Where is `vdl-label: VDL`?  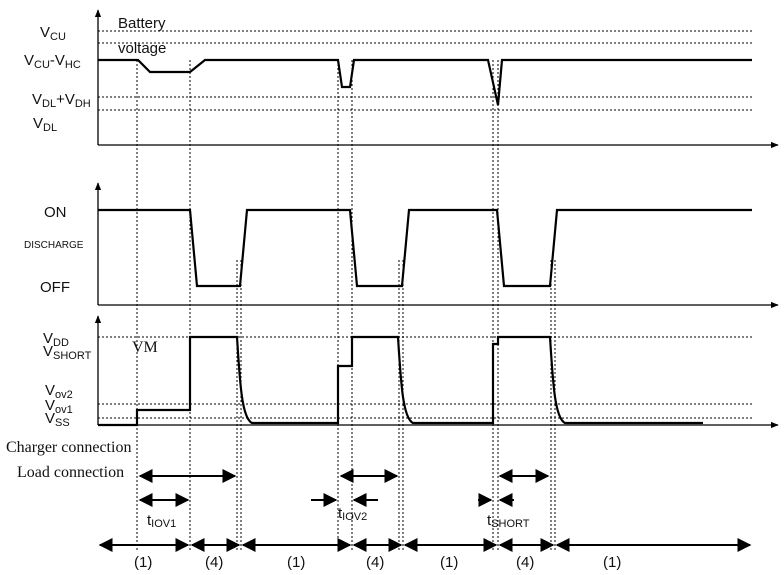 vdl-label: VDL is located at coordinates (45, 124).